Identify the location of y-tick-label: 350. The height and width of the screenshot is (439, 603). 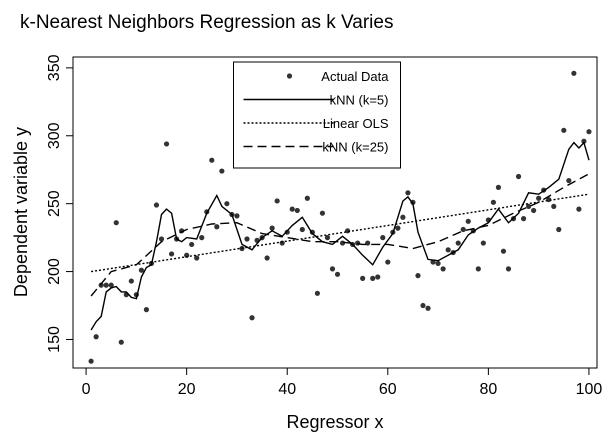
(54, 67).